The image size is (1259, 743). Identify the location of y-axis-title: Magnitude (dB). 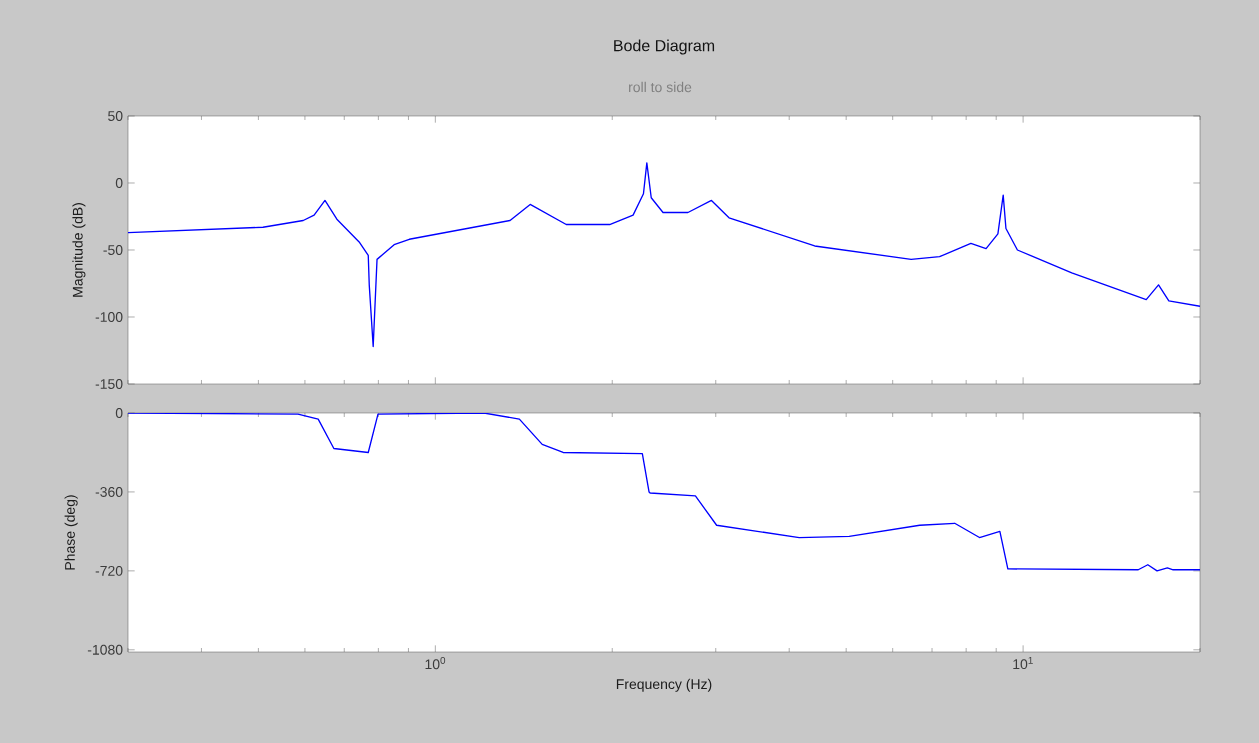
(79, 250).